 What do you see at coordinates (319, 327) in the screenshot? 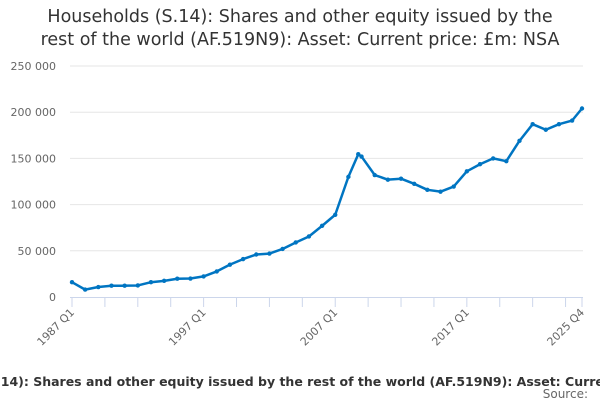
I see `x-tick-label: 2007 Q1` at bounding box center [319, 327].